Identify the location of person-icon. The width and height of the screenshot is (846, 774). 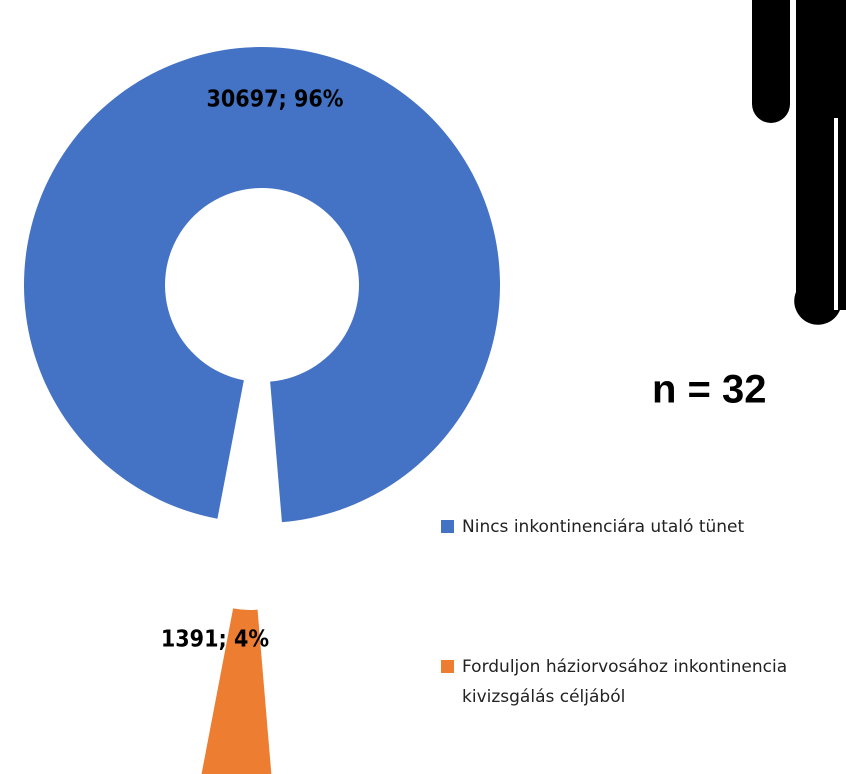
(799, 162).